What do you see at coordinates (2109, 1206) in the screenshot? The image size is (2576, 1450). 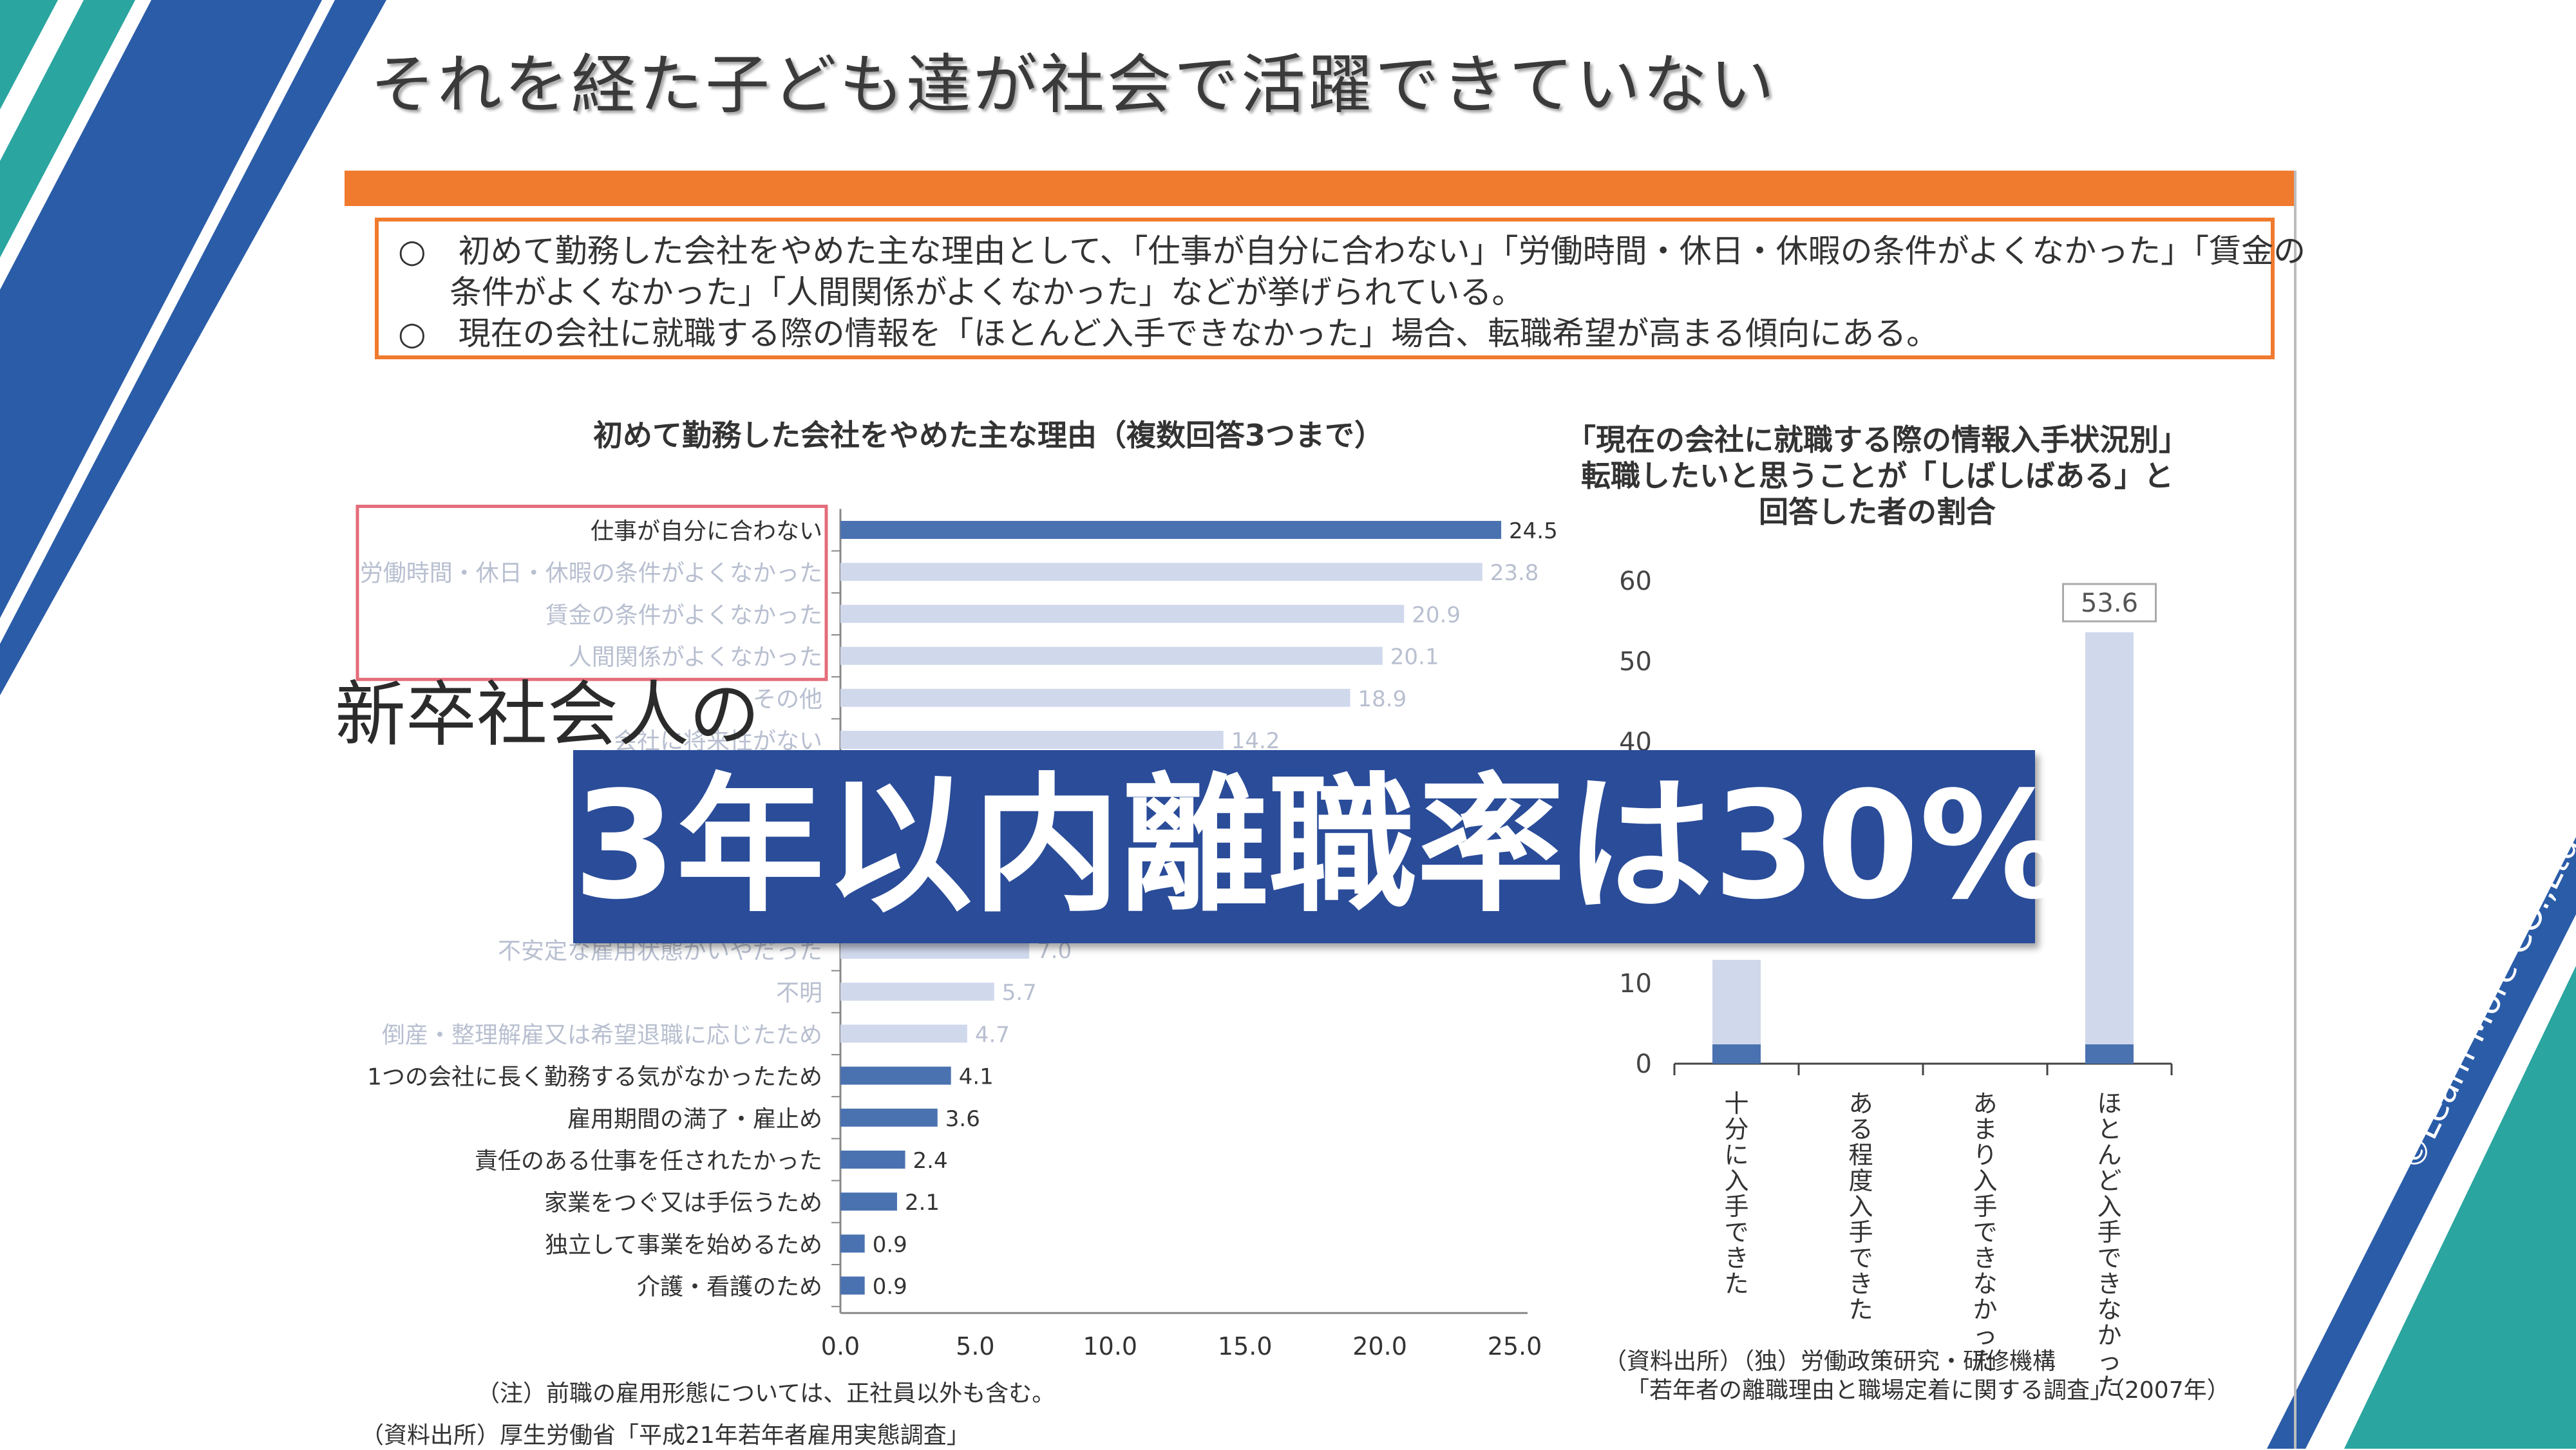 I see `category-label-3-char-4: 入` at bounding box center [2109, 1206].